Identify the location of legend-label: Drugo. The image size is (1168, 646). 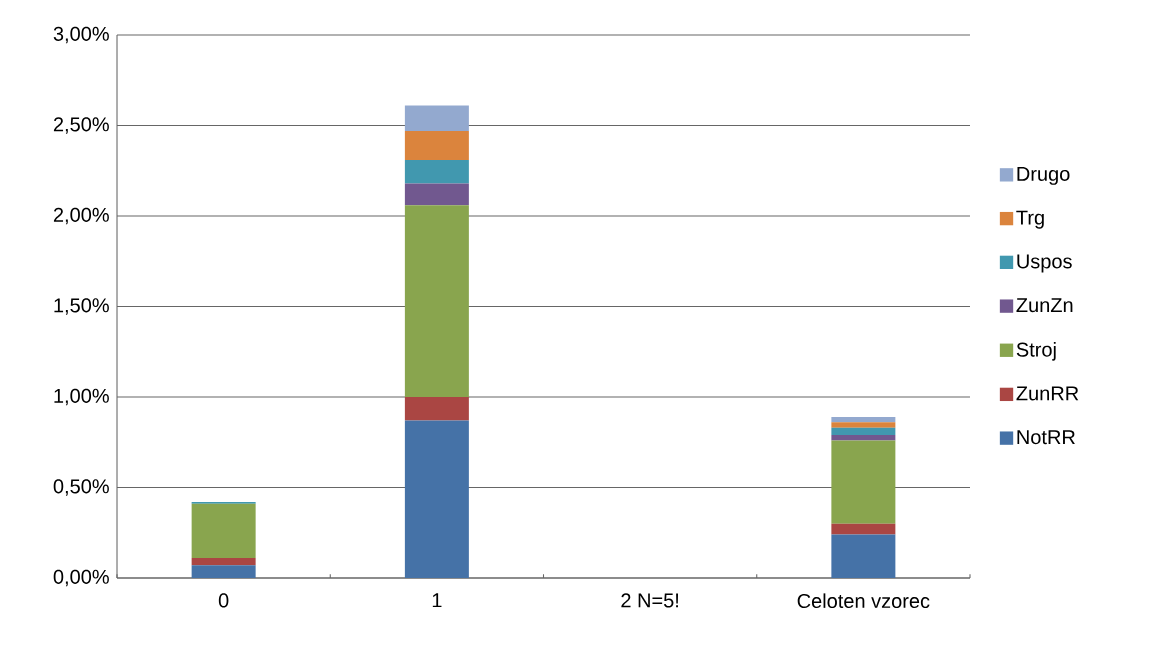
(1043, 175).